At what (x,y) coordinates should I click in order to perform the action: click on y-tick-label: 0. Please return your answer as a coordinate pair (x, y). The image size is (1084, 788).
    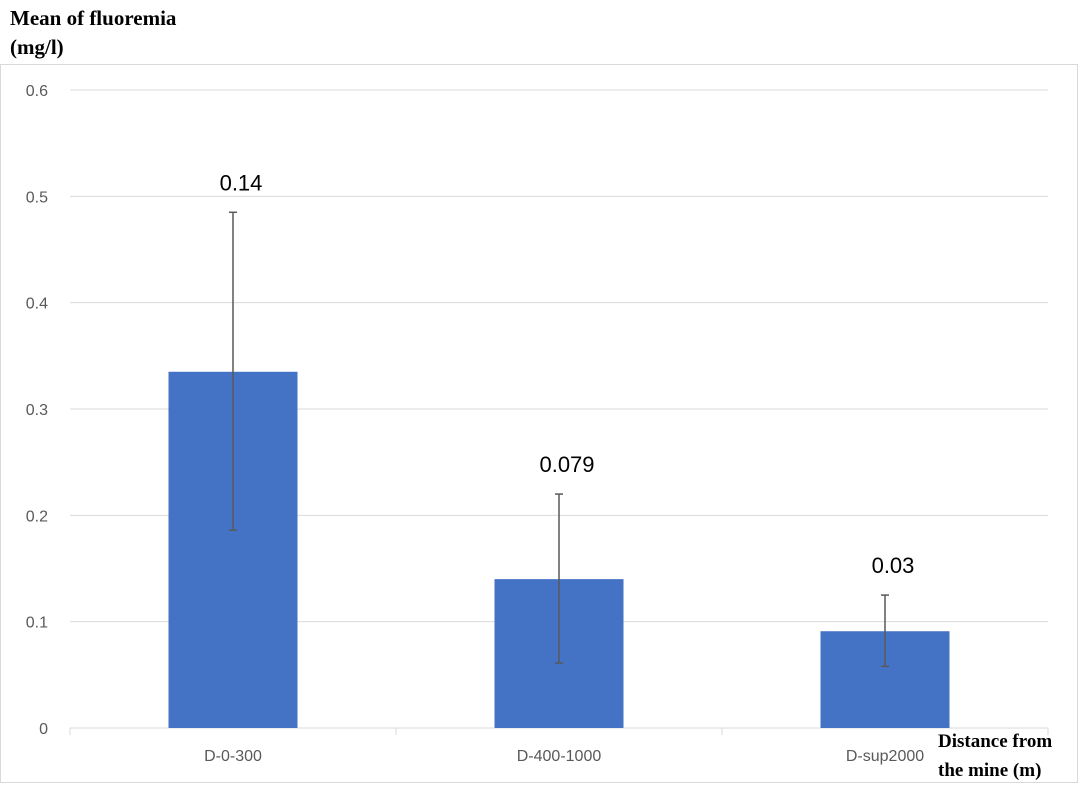
    Looking at the image, I should click on (43, 729).